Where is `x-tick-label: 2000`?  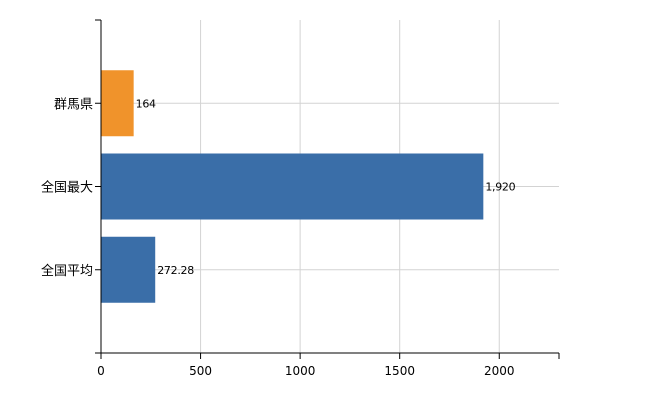 x-tick-label: 2000 is located at coordinates (499, 371).